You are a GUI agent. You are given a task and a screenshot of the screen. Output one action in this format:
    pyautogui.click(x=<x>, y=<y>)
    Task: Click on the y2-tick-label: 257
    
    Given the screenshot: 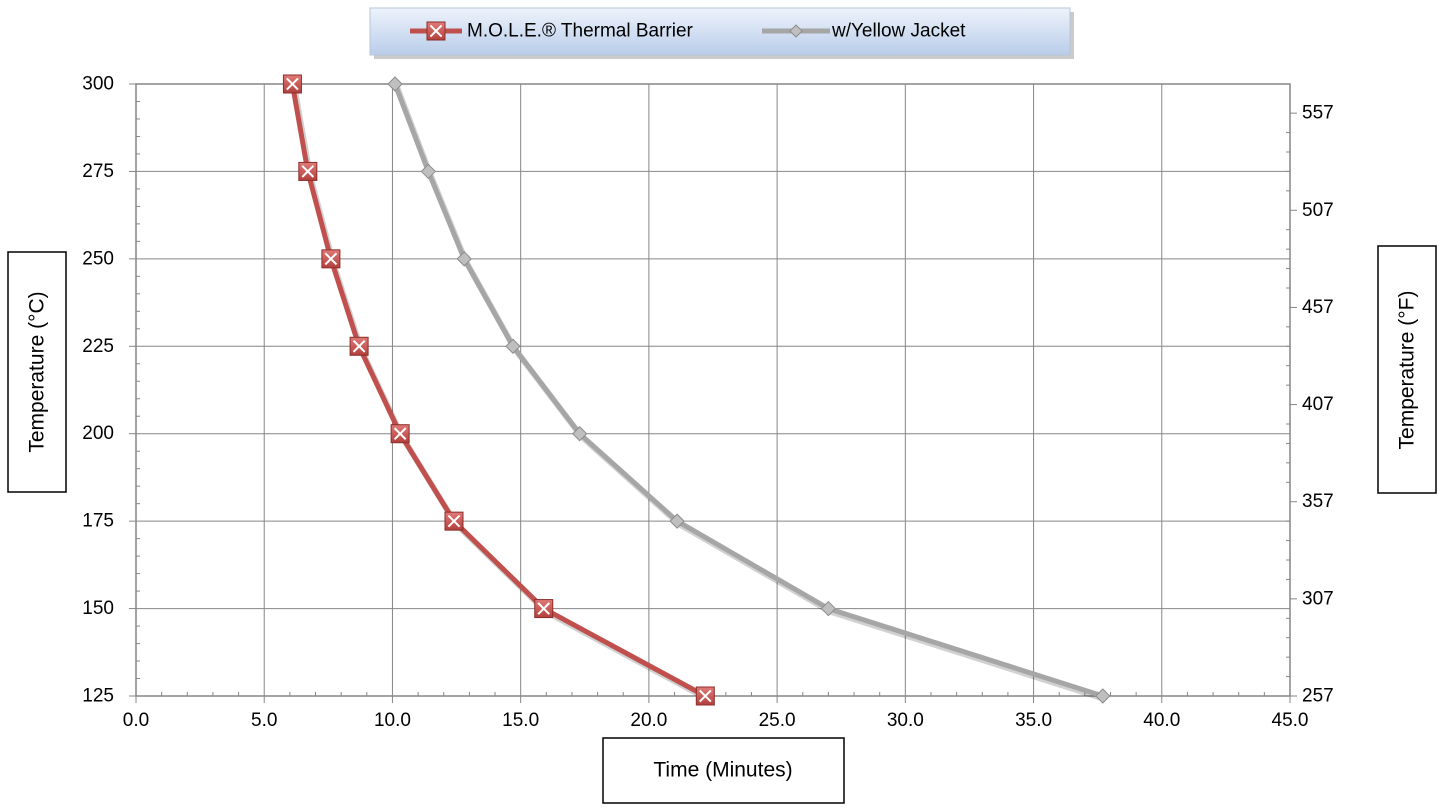 What is the action you would take?
    pyautogui.click(x=1318, y=696)
    